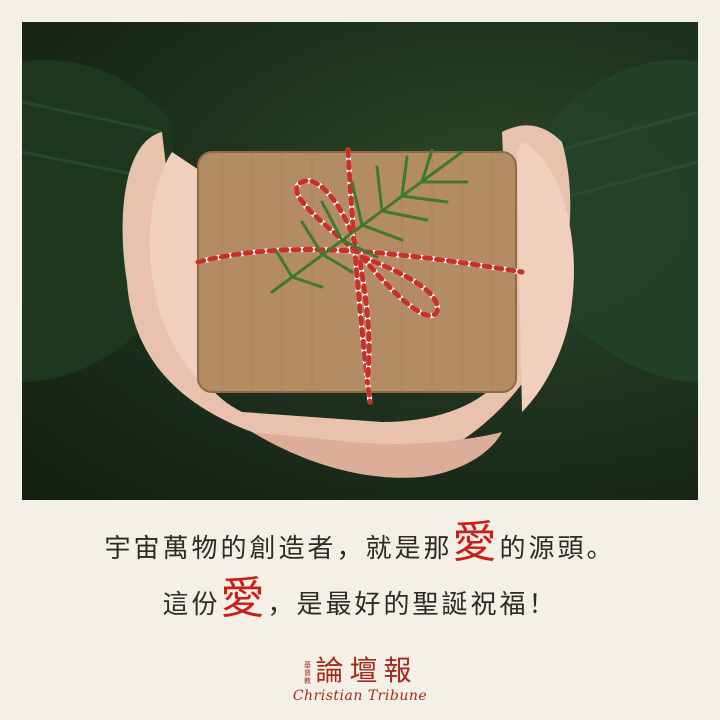 The image size is (720, 720). I want to click on caption-line-2: 這份愛，是最好的聖誕祝福！, so click(360, 599).